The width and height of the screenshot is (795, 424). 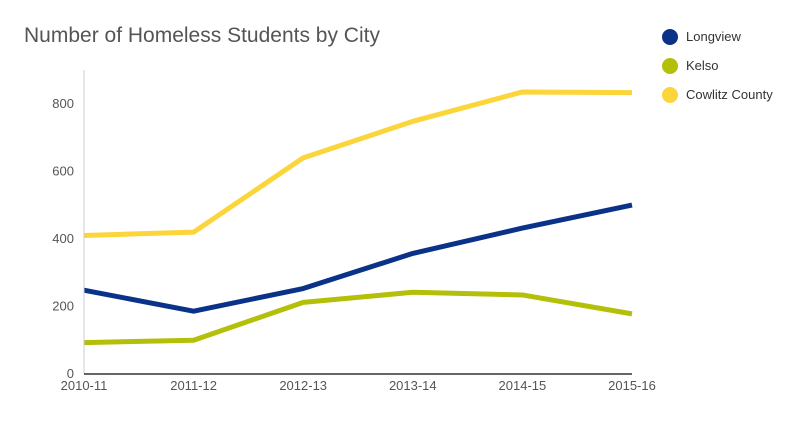 I want to click on x-tick-label: 2012-13, so click(x=303, y=385).